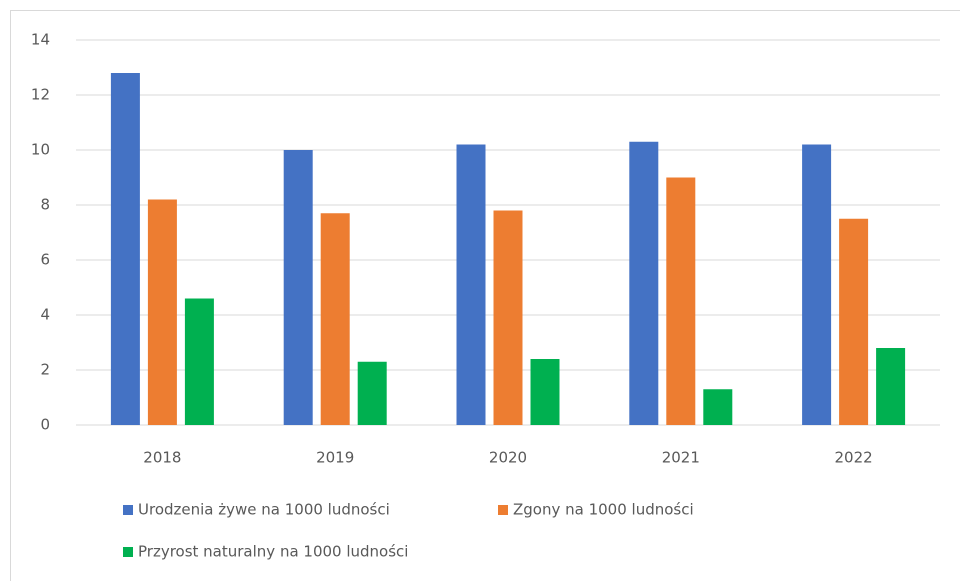  I want to click on x-tick-label: 2019, so click(335, 458).